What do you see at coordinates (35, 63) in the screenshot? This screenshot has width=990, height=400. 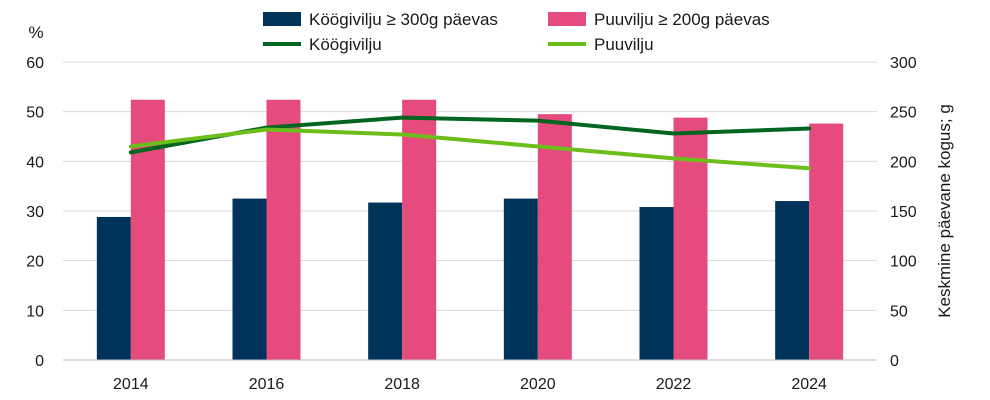 I see `y-left-tick-label: 60` at bounding box center [35, 63].